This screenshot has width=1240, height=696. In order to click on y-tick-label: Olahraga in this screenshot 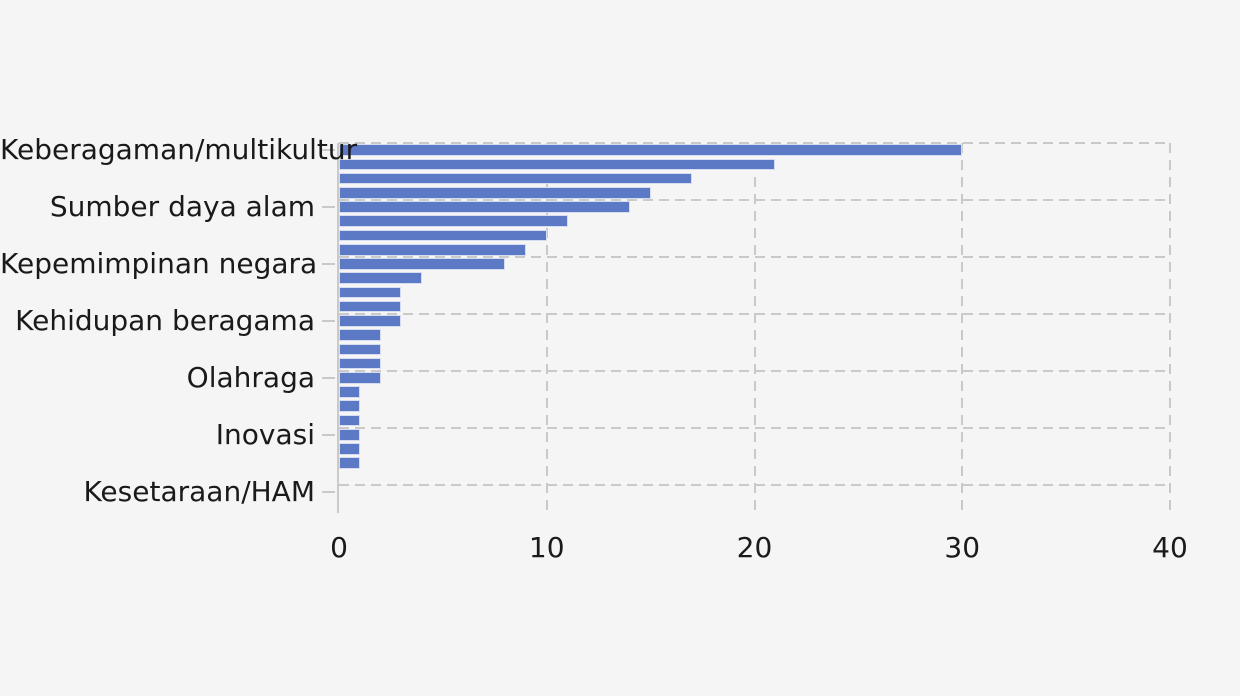, I will do `click(250, 377)`.